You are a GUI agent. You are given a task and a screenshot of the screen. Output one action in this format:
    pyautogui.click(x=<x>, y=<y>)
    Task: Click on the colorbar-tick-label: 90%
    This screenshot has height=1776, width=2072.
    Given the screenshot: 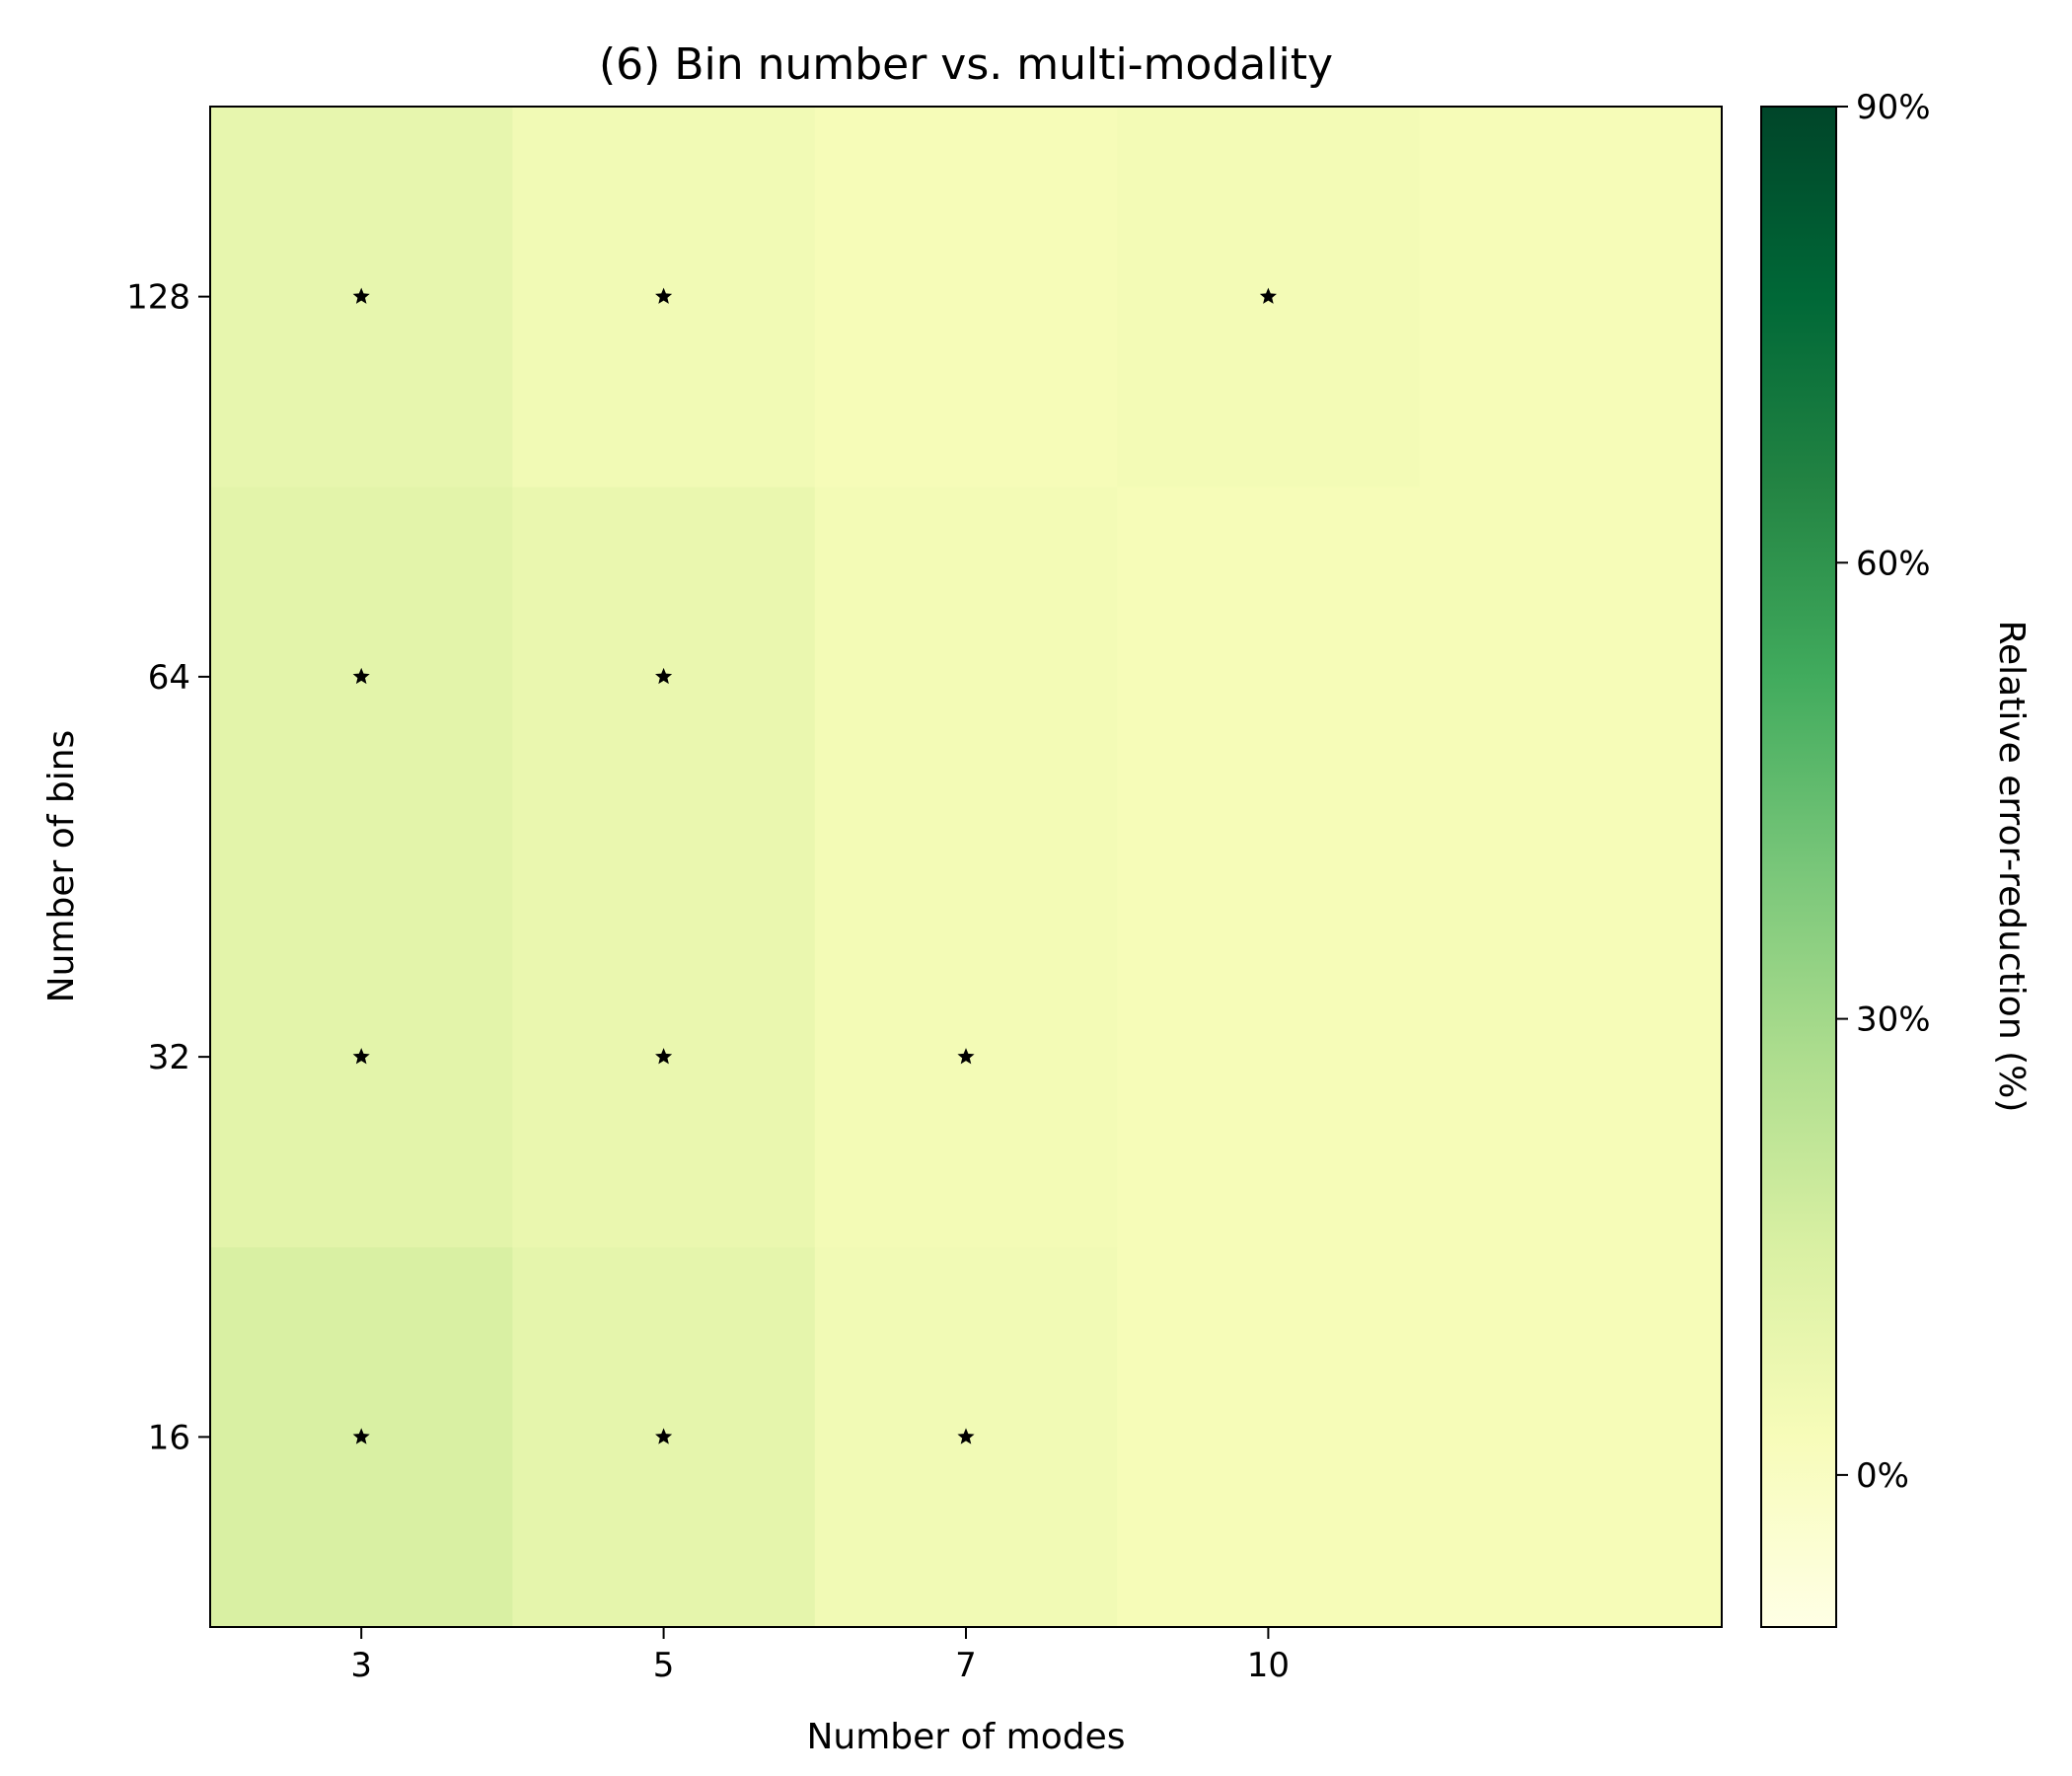 What is the action you would take?
    pyautogui.click(x=1894, y=108)
    